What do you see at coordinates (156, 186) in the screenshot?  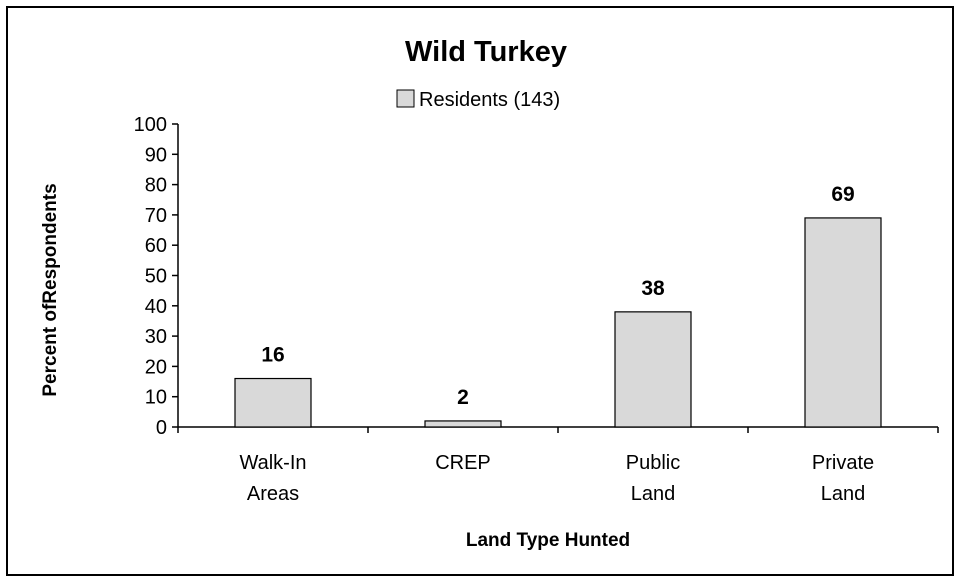 I see `y-tick-label: 80` at bounding box center [156, 186].